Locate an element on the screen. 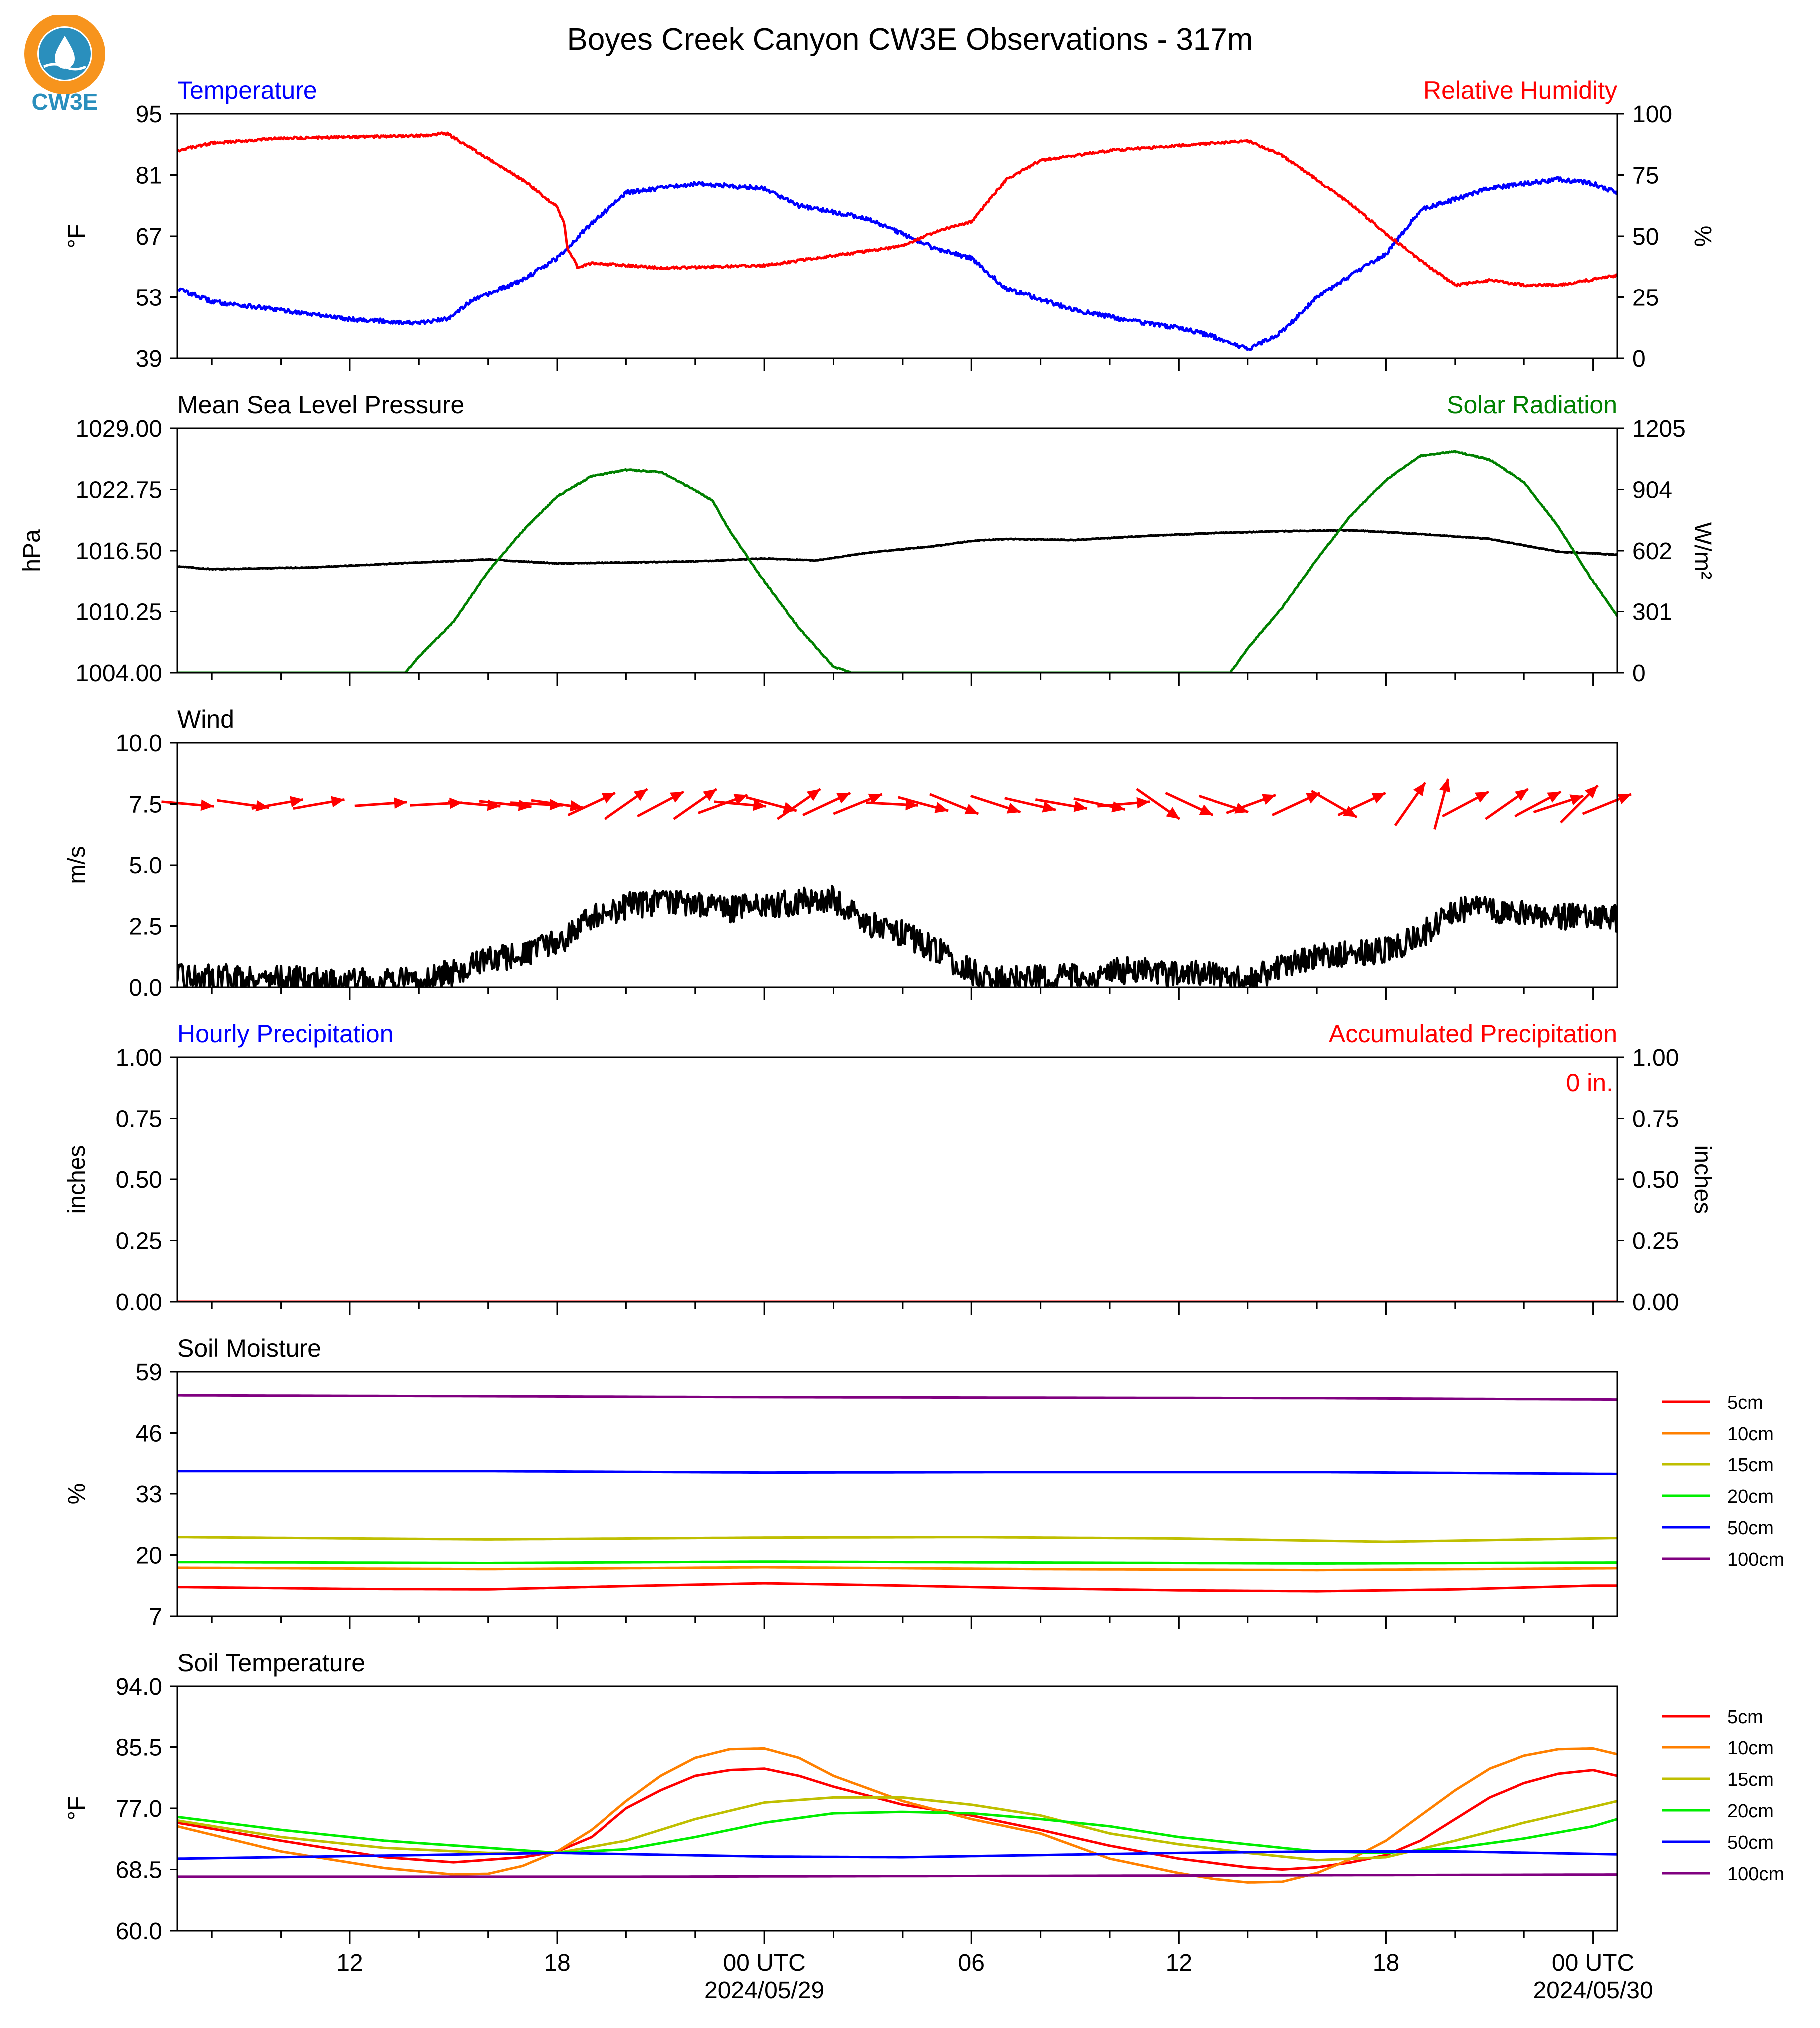 Image resolution: width=1820 pixels, height=2028 pixels. y-tick-label: 53 is located at coordinates (149, 298).